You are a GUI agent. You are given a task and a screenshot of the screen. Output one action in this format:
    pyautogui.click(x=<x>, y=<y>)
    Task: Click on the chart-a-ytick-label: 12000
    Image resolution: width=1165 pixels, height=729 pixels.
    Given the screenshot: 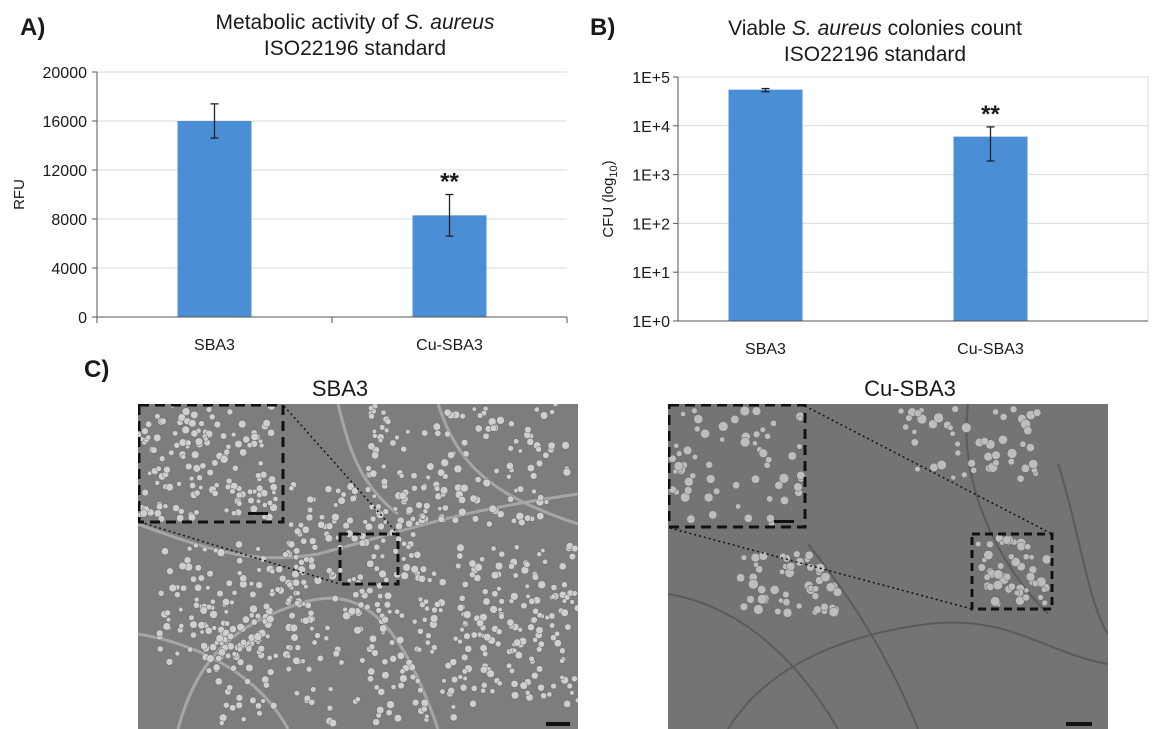 What is the action you would take?
    pyautogui.click(x=65, y=171)
    